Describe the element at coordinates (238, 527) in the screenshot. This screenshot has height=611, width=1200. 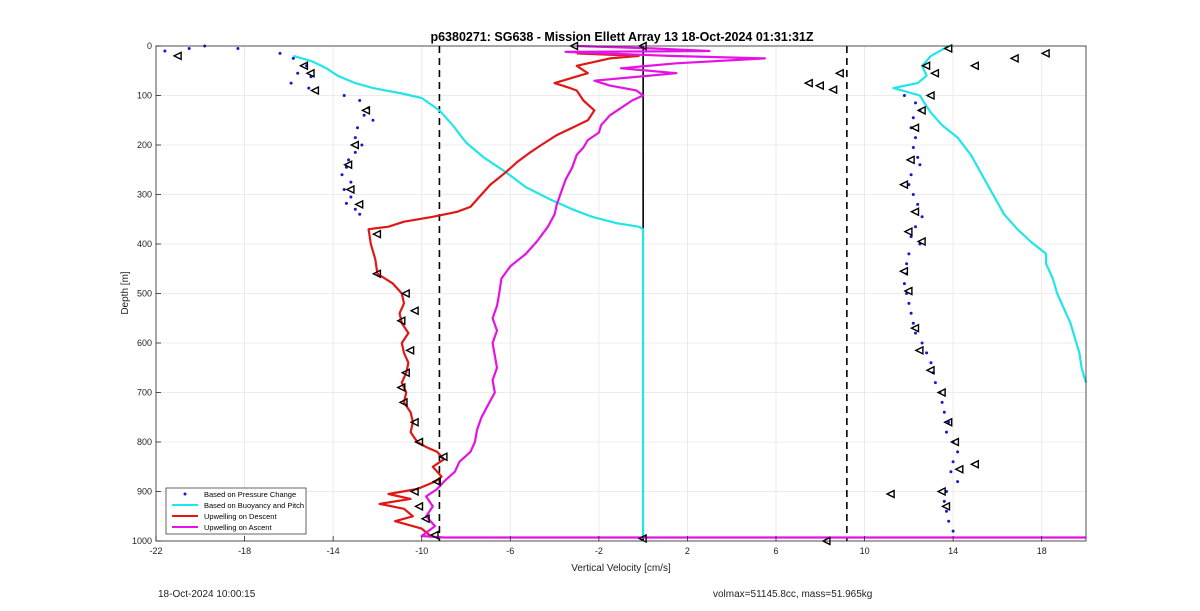
I see `legend-ascent-label: Upwelling on Ascent` at that location.